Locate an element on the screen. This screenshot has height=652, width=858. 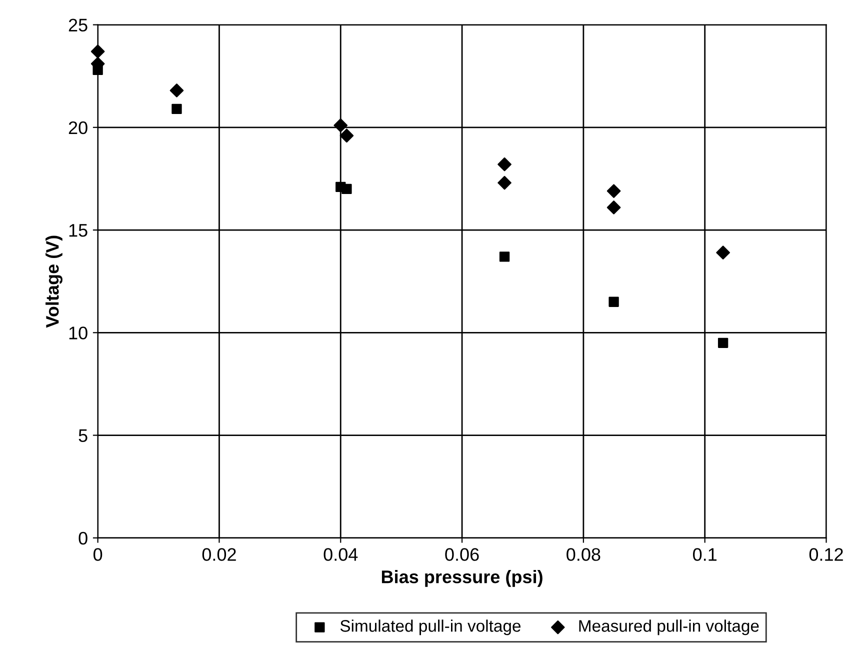
y-tick-label: 0 is located at coordinates (83, 538).